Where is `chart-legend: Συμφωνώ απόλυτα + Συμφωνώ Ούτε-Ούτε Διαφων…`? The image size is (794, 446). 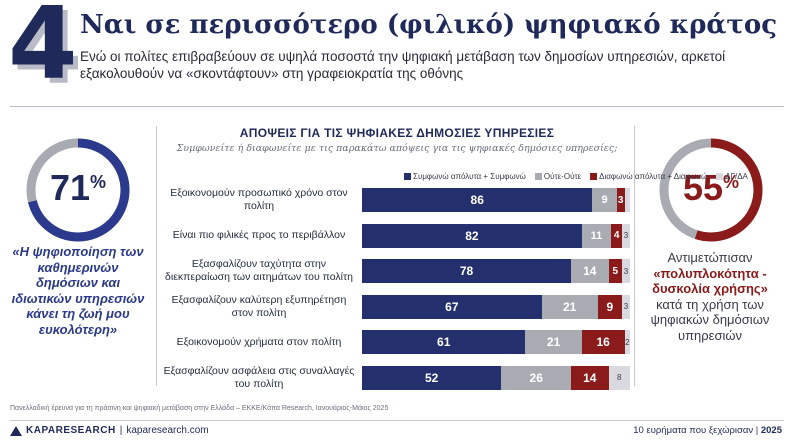
chart-legend: Συμφωνώ απόλυτα + Συμφωνώ Ούτε-Ούτε Διαφων… is located at coordinates (576, 176).